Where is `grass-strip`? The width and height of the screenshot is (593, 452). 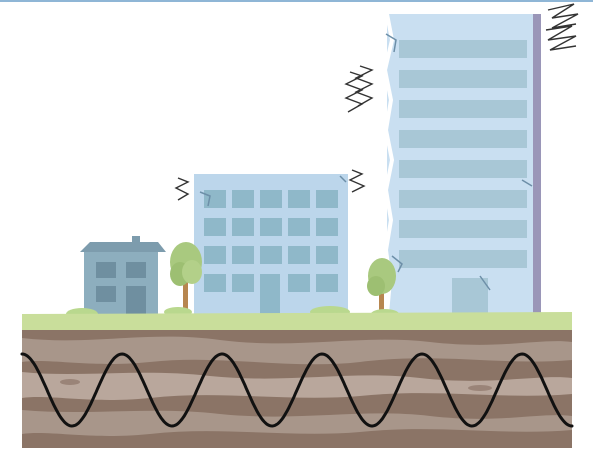
grass-strip is located at coordinates (297, 323).